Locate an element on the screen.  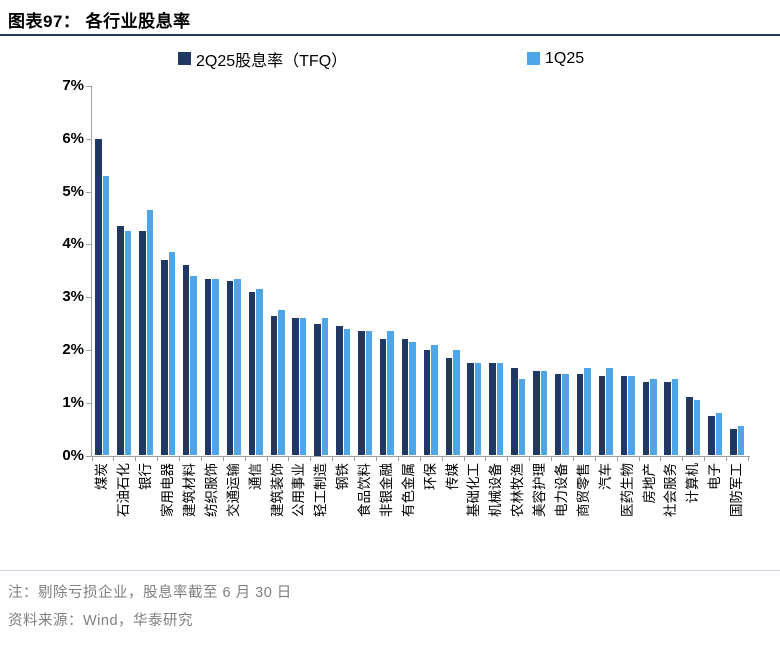
x-label: 电力设备 is located at coordinates (561, 489).